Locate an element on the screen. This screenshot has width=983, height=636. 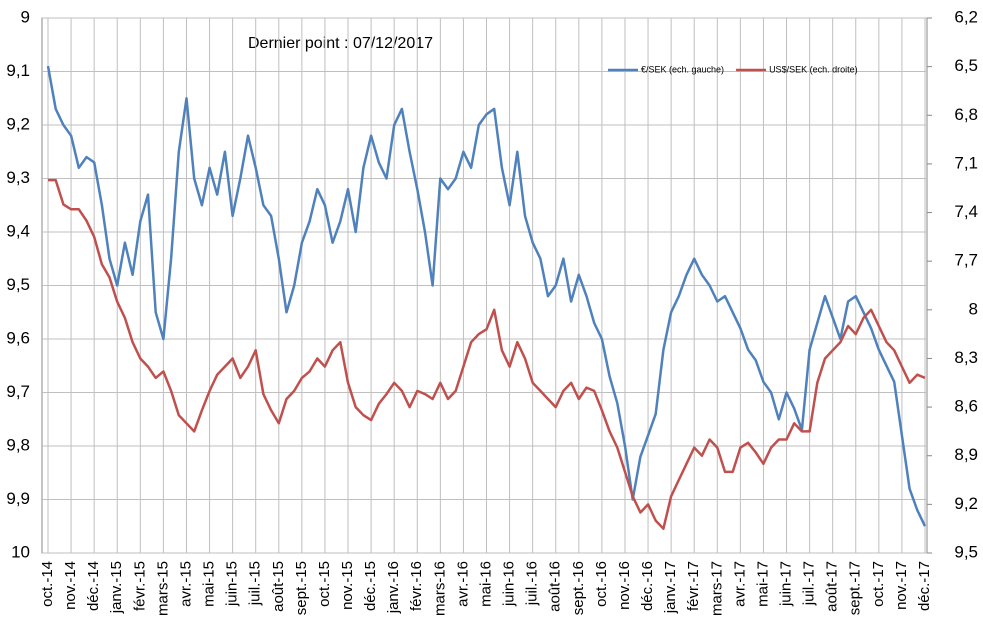
y2-tick-label: 6,5 is located at coordinates (966, 65).